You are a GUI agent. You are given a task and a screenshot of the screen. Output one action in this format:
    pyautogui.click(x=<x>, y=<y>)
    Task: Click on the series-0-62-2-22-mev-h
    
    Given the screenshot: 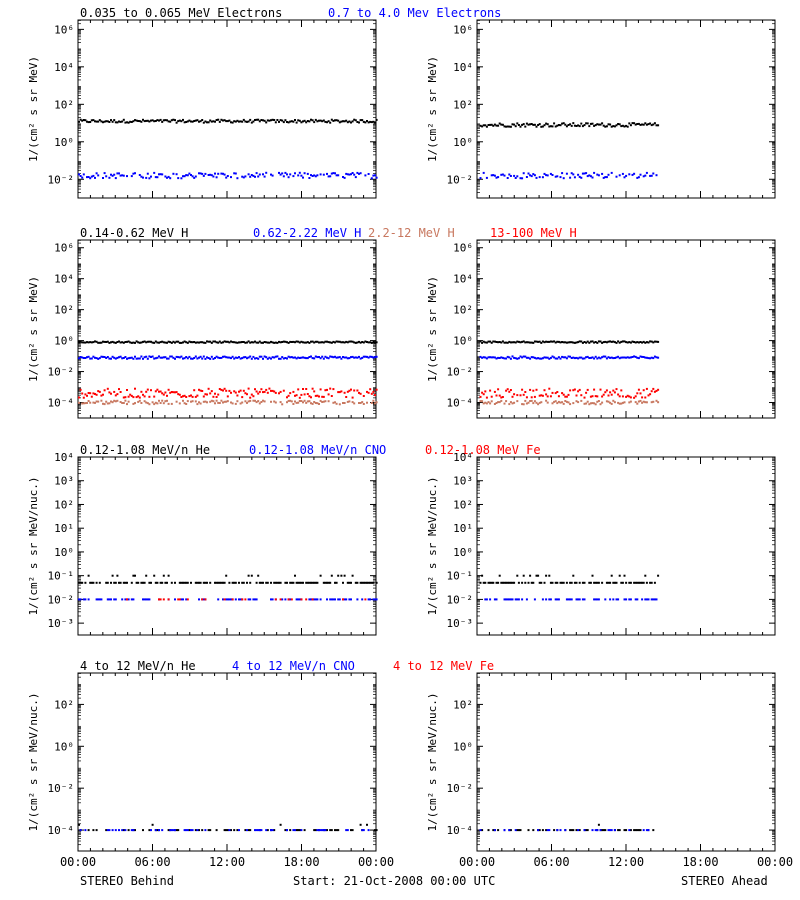 What is the action you would take?
    pyautogui.click(x=569, y=357)
    